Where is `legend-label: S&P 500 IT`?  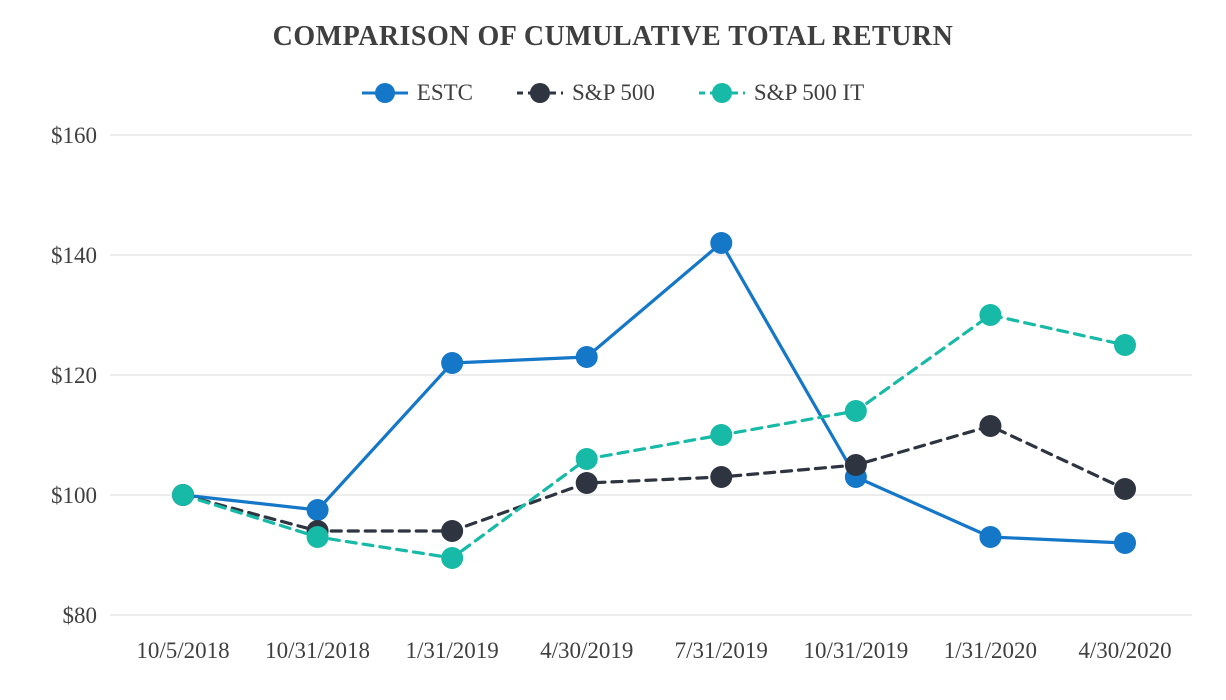 legend-label: S&P 500 IT is located at coordinates (809, 92).